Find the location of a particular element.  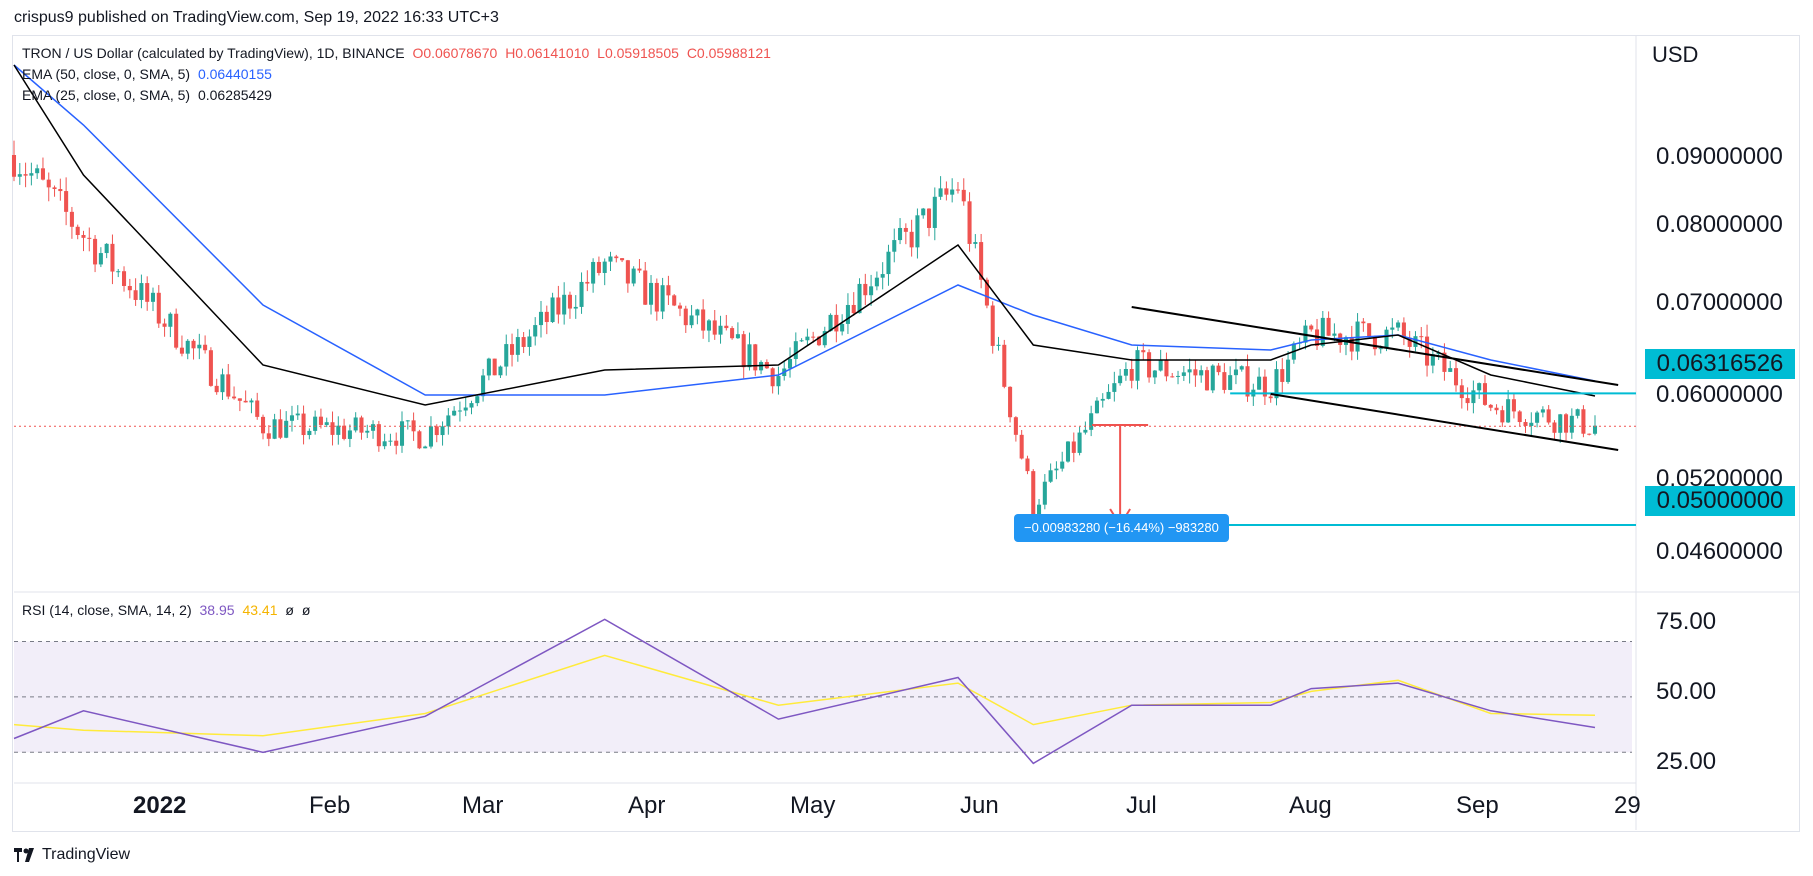

footer-brand: TradingView is located at coordinates (72, 855).